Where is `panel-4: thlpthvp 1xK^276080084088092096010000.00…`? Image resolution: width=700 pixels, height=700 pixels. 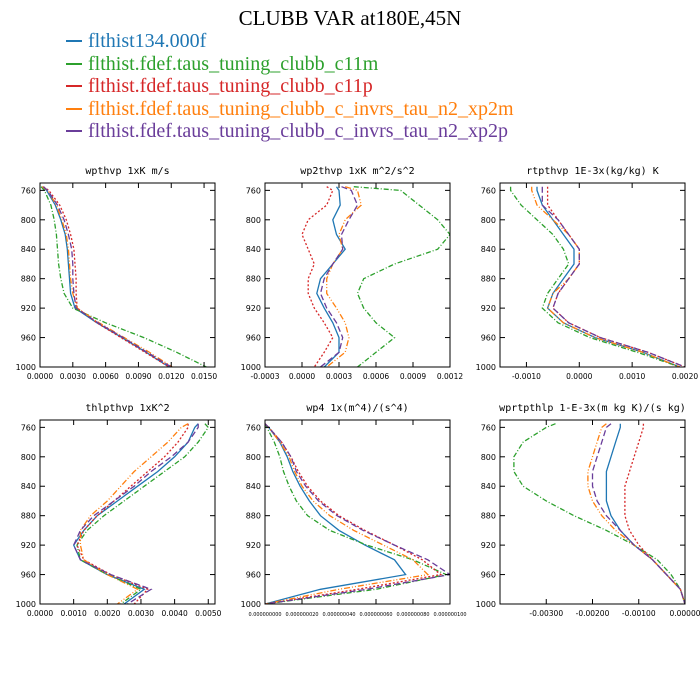 panel-4: thlpthvp 1xK^276080084088092096010000.00… is located at coordinates (119, 510).